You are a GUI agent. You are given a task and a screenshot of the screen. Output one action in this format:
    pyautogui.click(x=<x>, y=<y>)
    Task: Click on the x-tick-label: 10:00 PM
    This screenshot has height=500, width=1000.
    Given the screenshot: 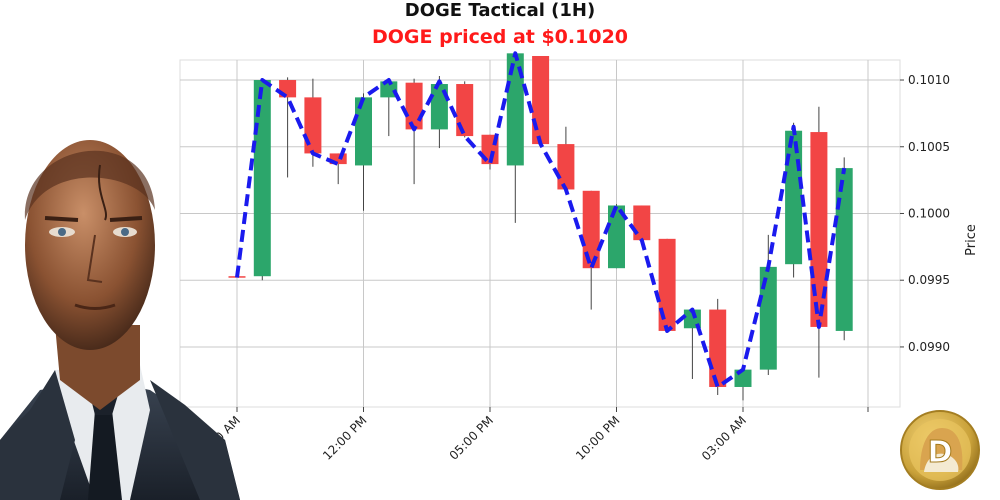 What is the action you would take?
    pyautogui.click(x=597, y=437)
    